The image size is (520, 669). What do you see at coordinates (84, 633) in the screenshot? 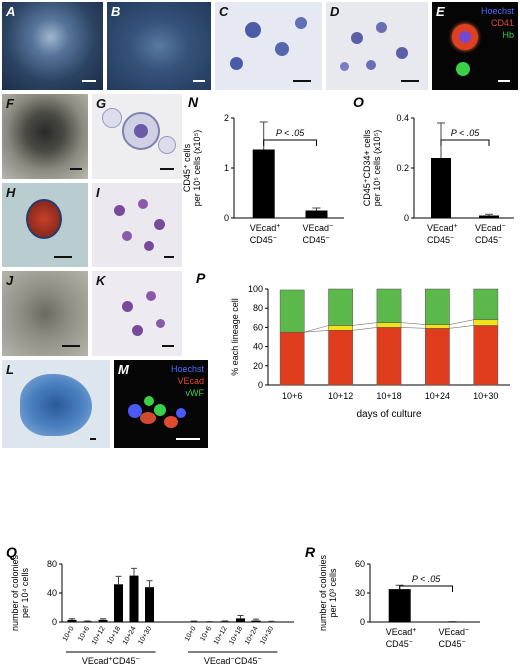
I see `x-tick-label: 10+6` at bounding box center [84, 633].